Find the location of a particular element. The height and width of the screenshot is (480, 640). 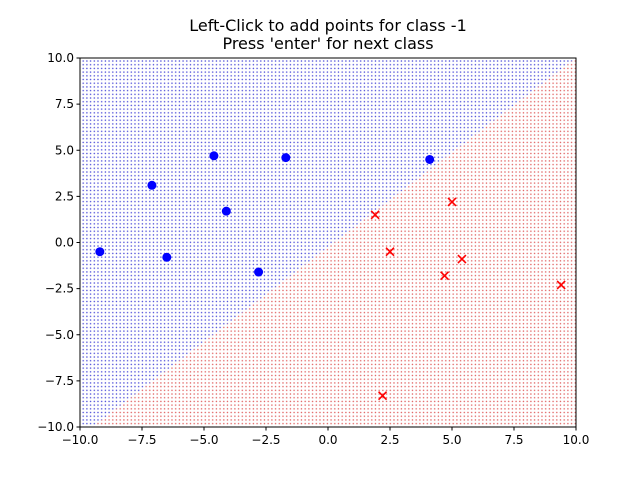

y-tick-label: 0.0 is located at coordinates (64, 243).